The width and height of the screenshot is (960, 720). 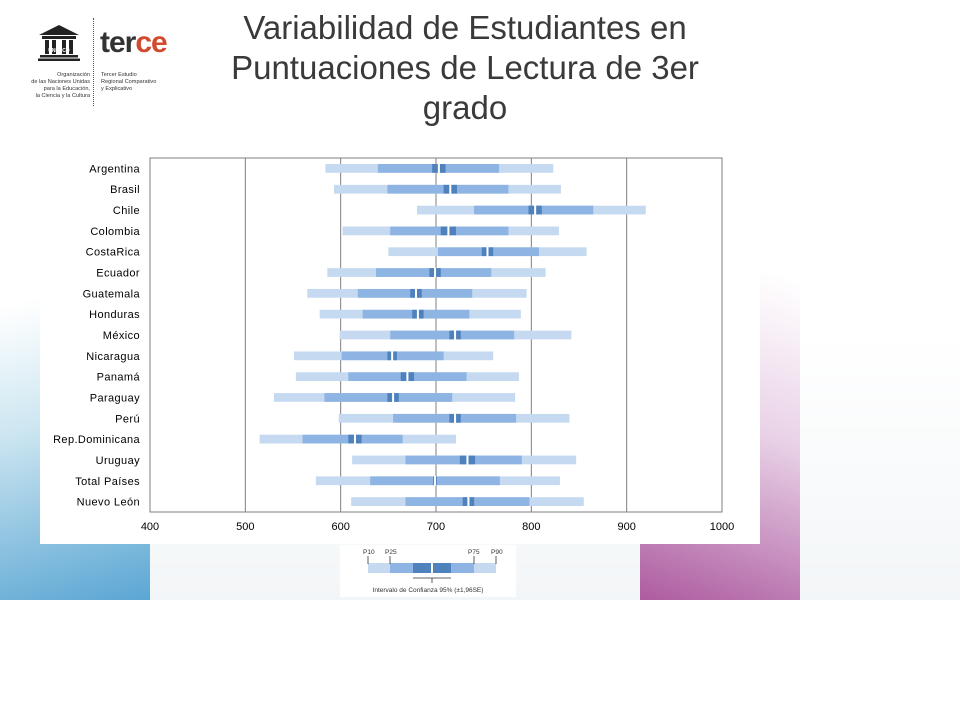 I want to click on category-label: Perú, so click(x=127, y=419).